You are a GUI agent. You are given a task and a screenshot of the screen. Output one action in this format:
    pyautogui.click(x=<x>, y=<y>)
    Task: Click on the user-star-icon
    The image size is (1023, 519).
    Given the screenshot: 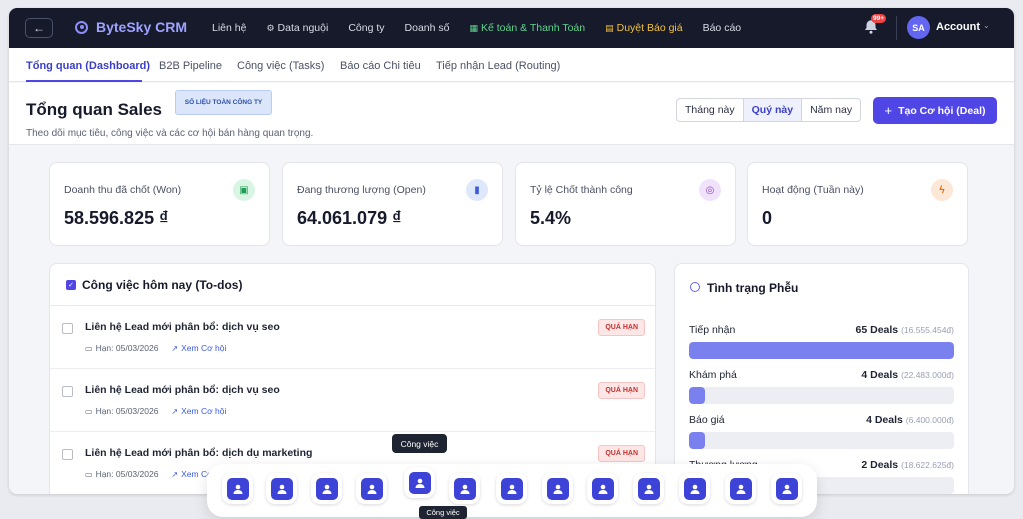 What is the action you would take?
    pyautogui.click(x=464, y=488)
    